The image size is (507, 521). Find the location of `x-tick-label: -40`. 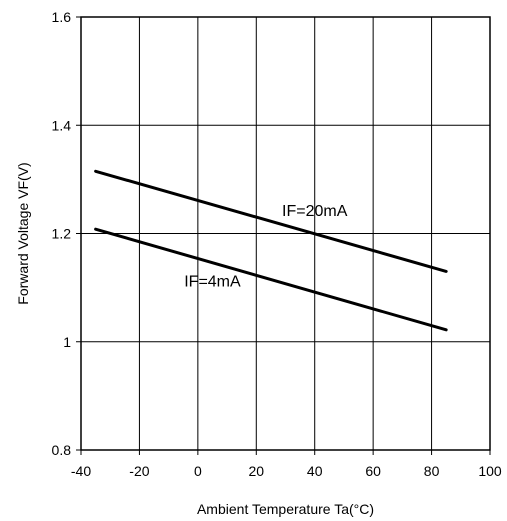

x-tick-label: -40 is located at coordinates (81, 471).